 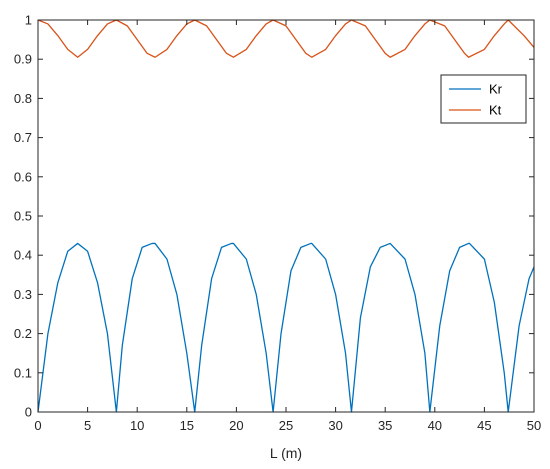 What do you see at coordinates (286, 453) in the screenshot?
I see `x-axis-label: L (m)` at bounding box center [286, 453].